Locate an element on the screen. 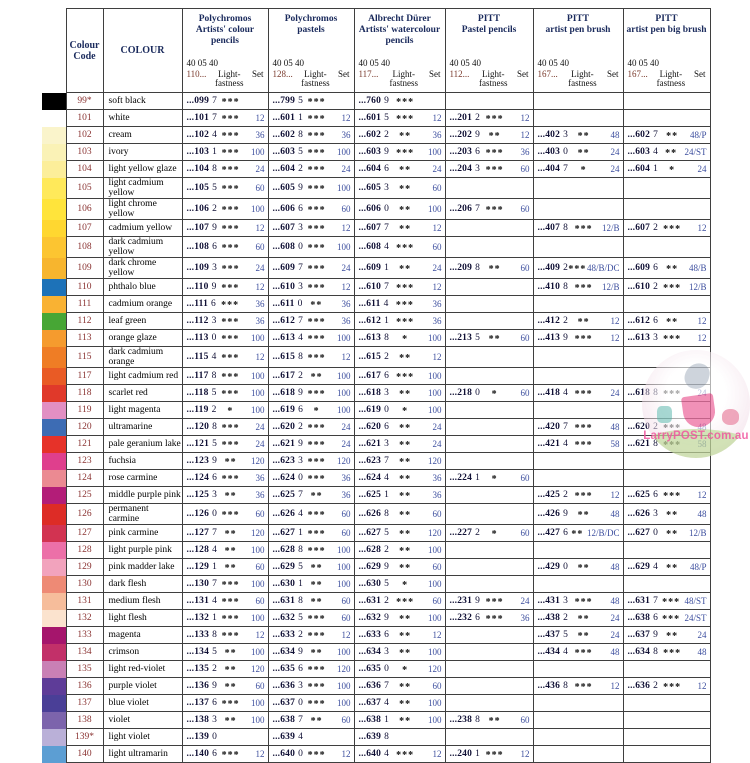  product-cell: ...621 3 ** 24 is located at coordinates (399, 444).